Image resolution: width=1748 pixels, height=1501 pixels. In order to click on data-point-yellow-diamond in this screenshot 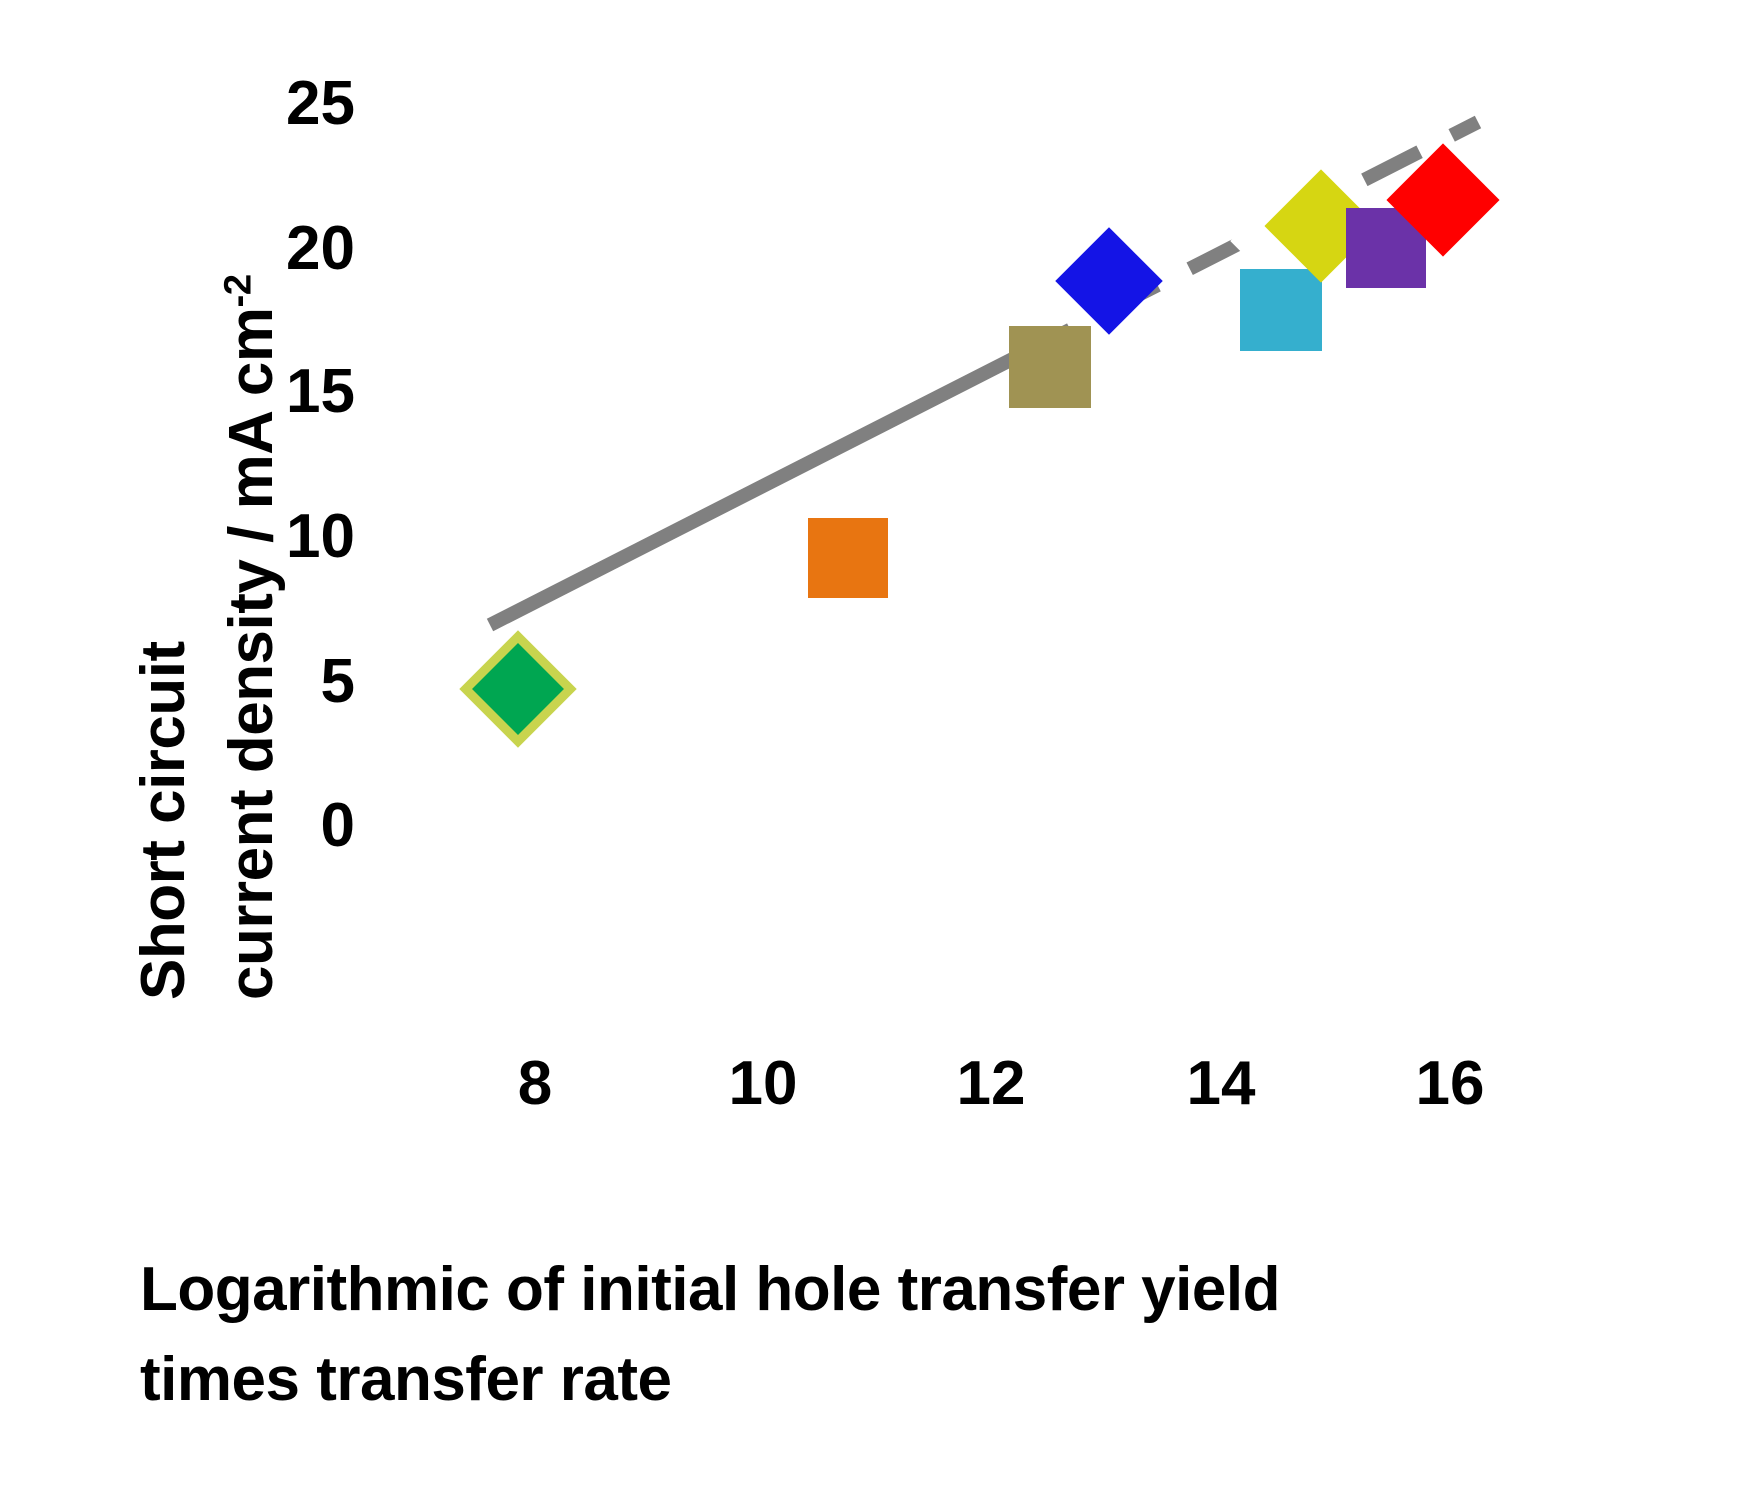, I will do `click(1321, 226)`.